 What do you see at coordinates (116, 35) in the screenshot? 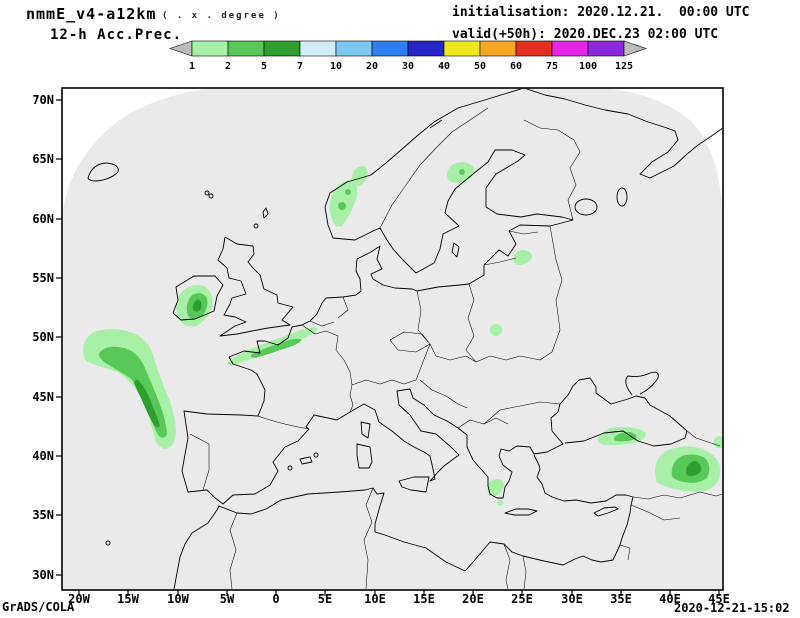
I see `product-name: 12-h Acc.Prec.` at bounding box center [116, 35].